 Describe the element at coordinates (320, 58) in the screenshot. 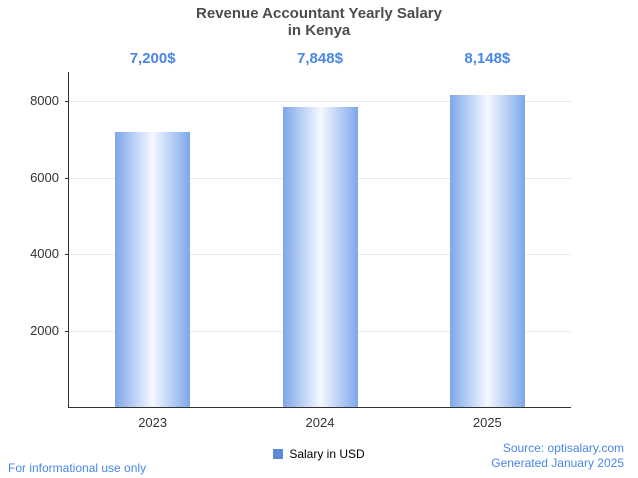

I see `value-label-2024: 7,848$` at that location.